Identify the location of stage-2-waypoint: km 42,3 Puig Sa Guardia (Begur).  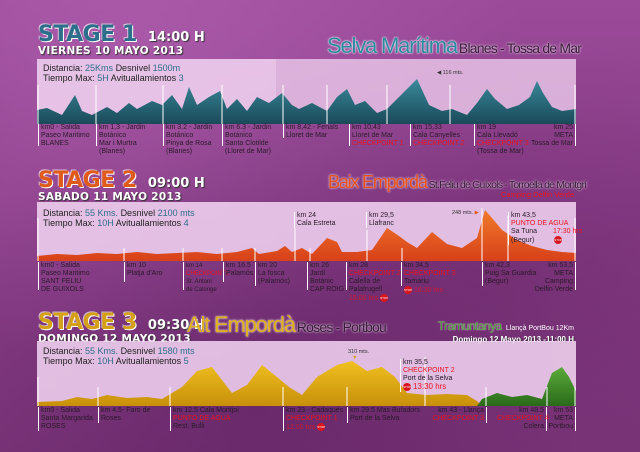
(509, 274).